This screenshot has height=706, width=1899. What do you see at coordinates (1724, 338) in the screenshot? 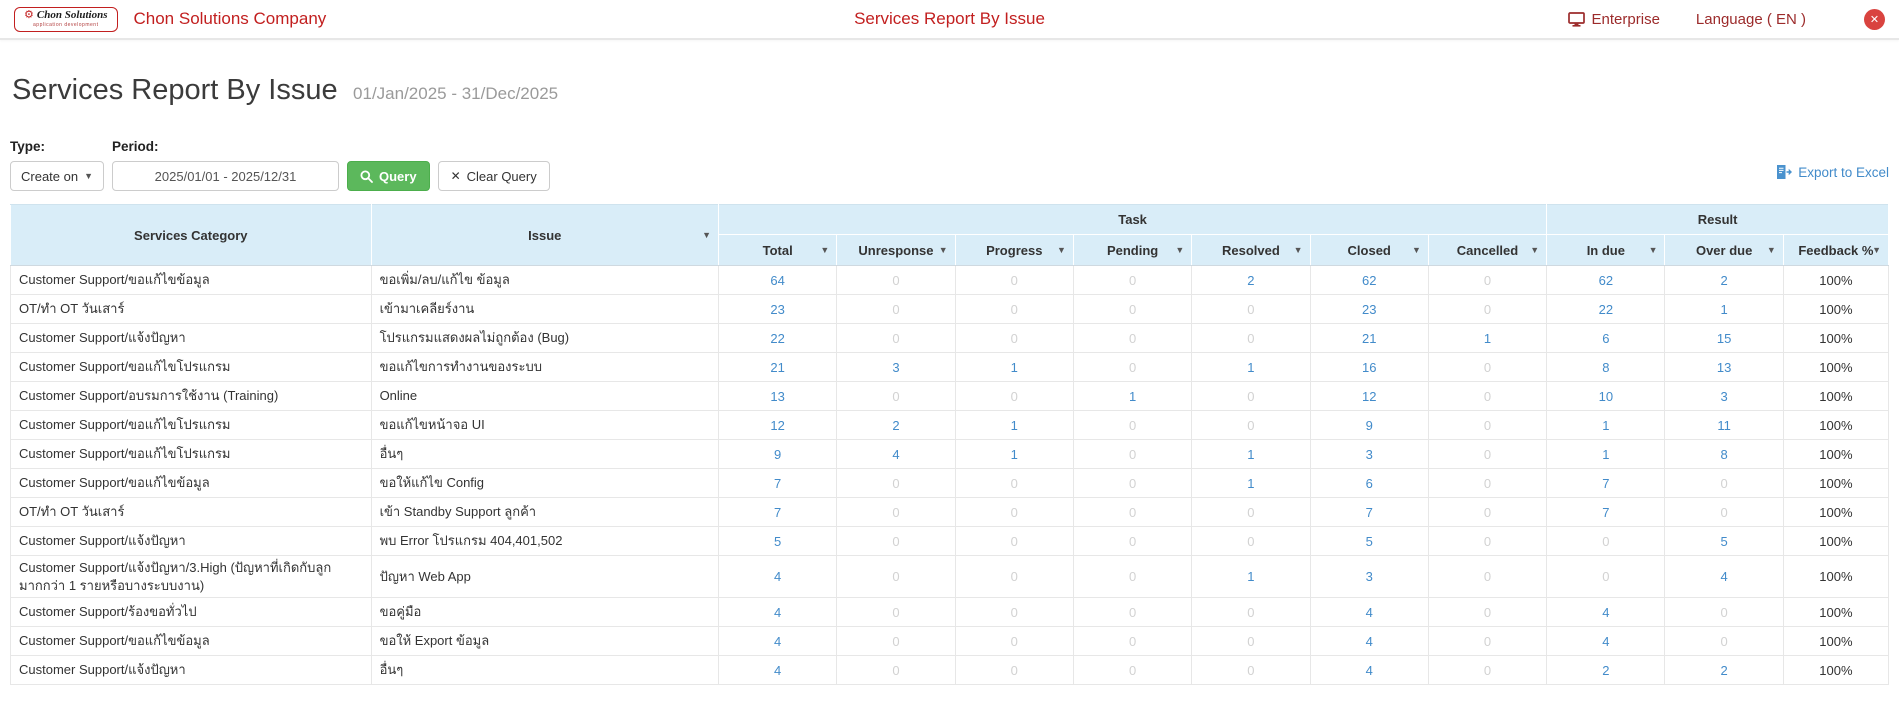
I see `count-link: 15` at bounding box center [1724, 338].